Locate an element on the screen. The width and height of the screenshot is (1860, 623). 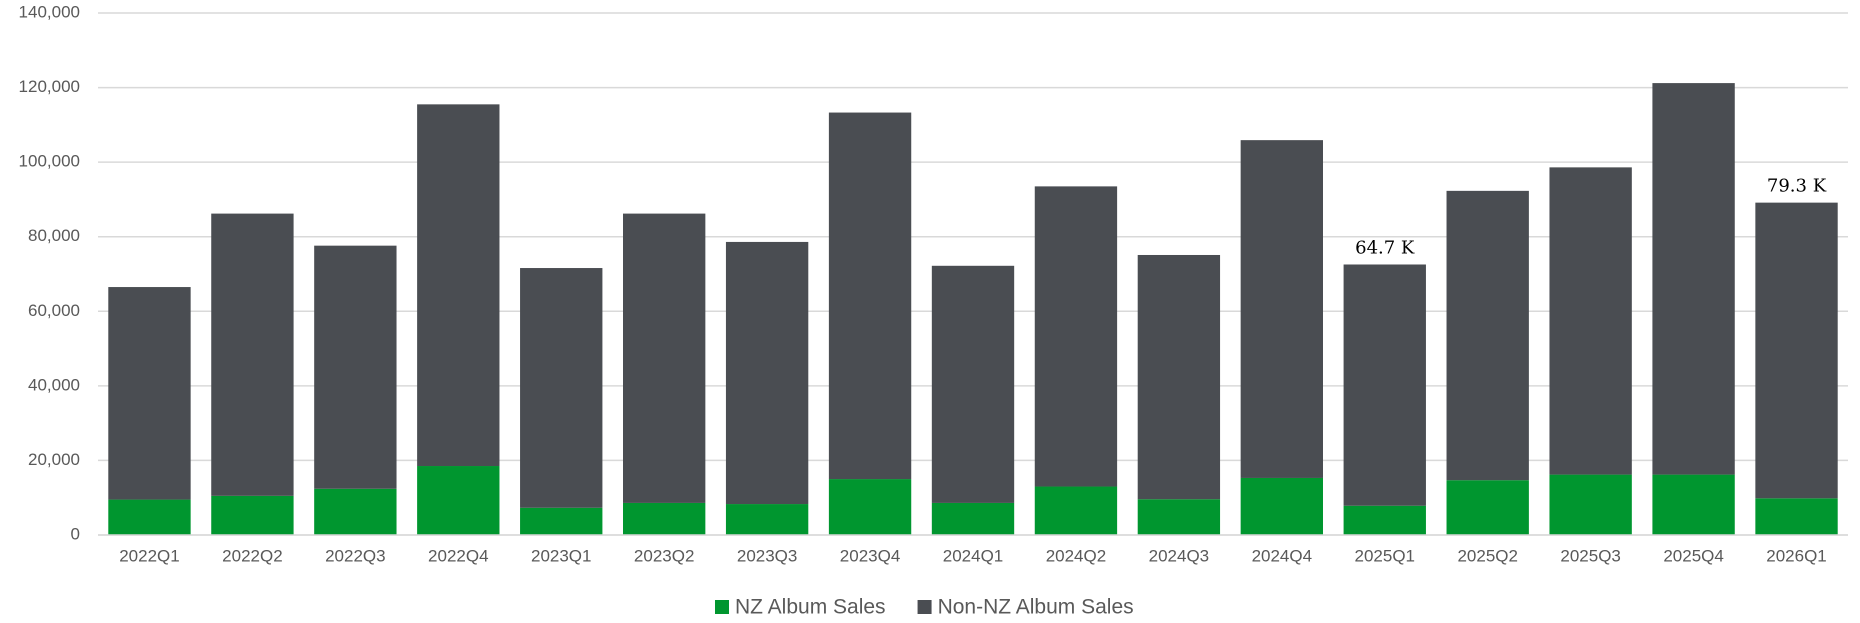
x-tick-label: 2023Q3 is located at coordinates (767, 555).